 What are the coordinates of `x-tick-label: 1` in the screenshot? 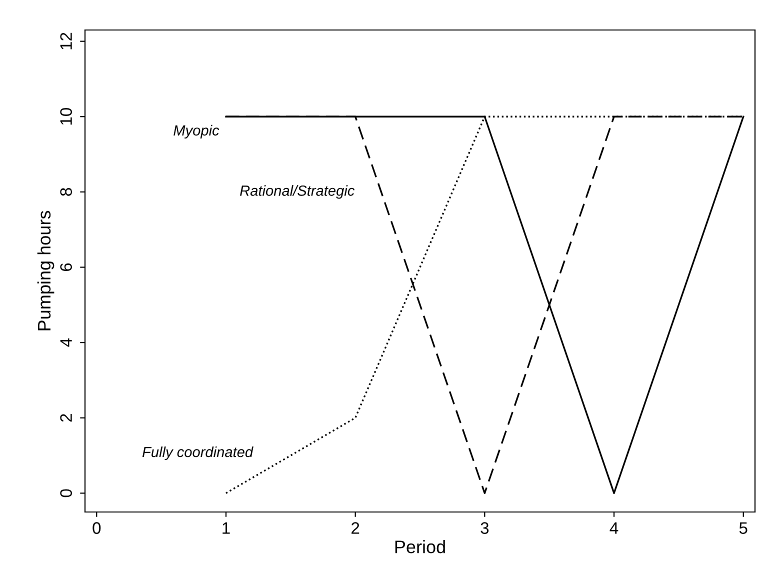 It's located at (226, 528).